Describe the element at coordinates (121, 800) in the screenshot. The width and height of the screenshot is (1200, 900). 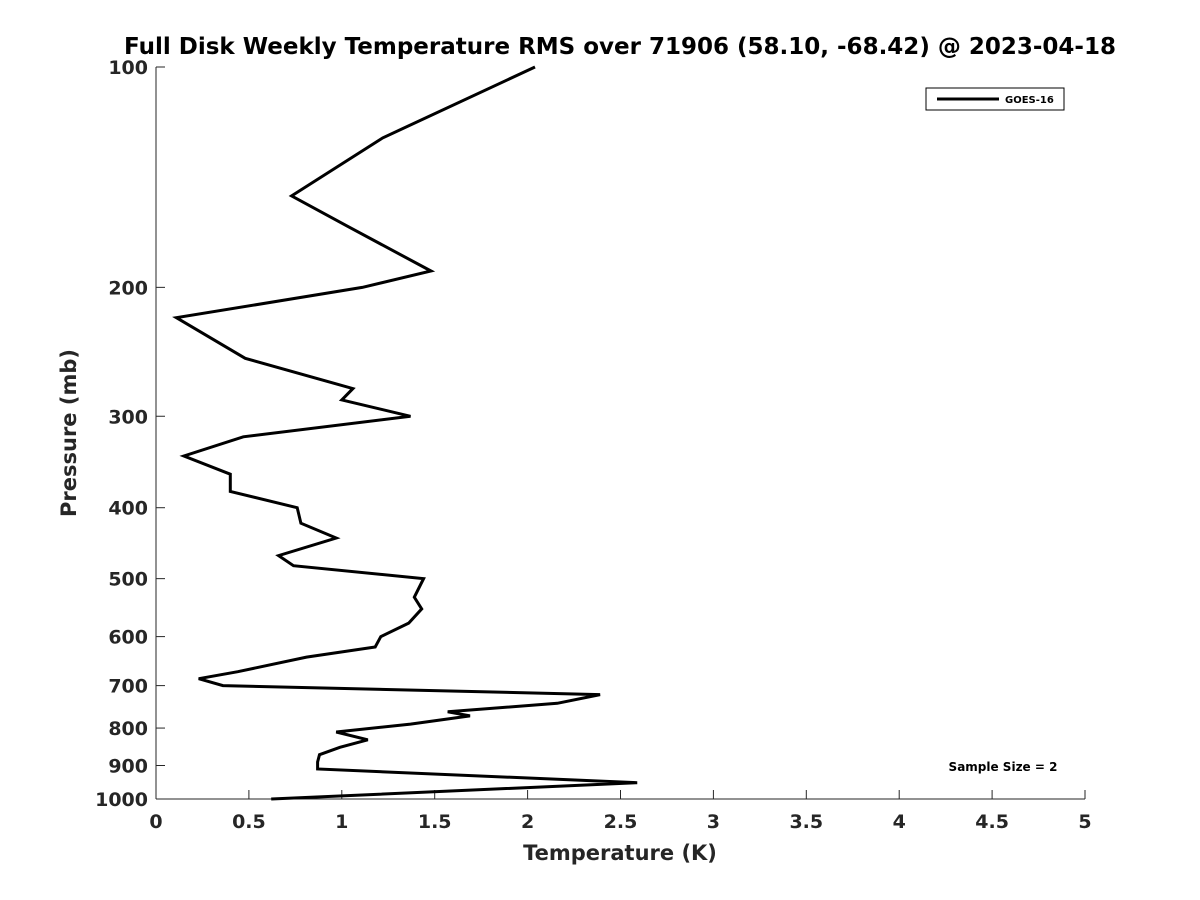
I see `y-tick-label: 1000` at that location.